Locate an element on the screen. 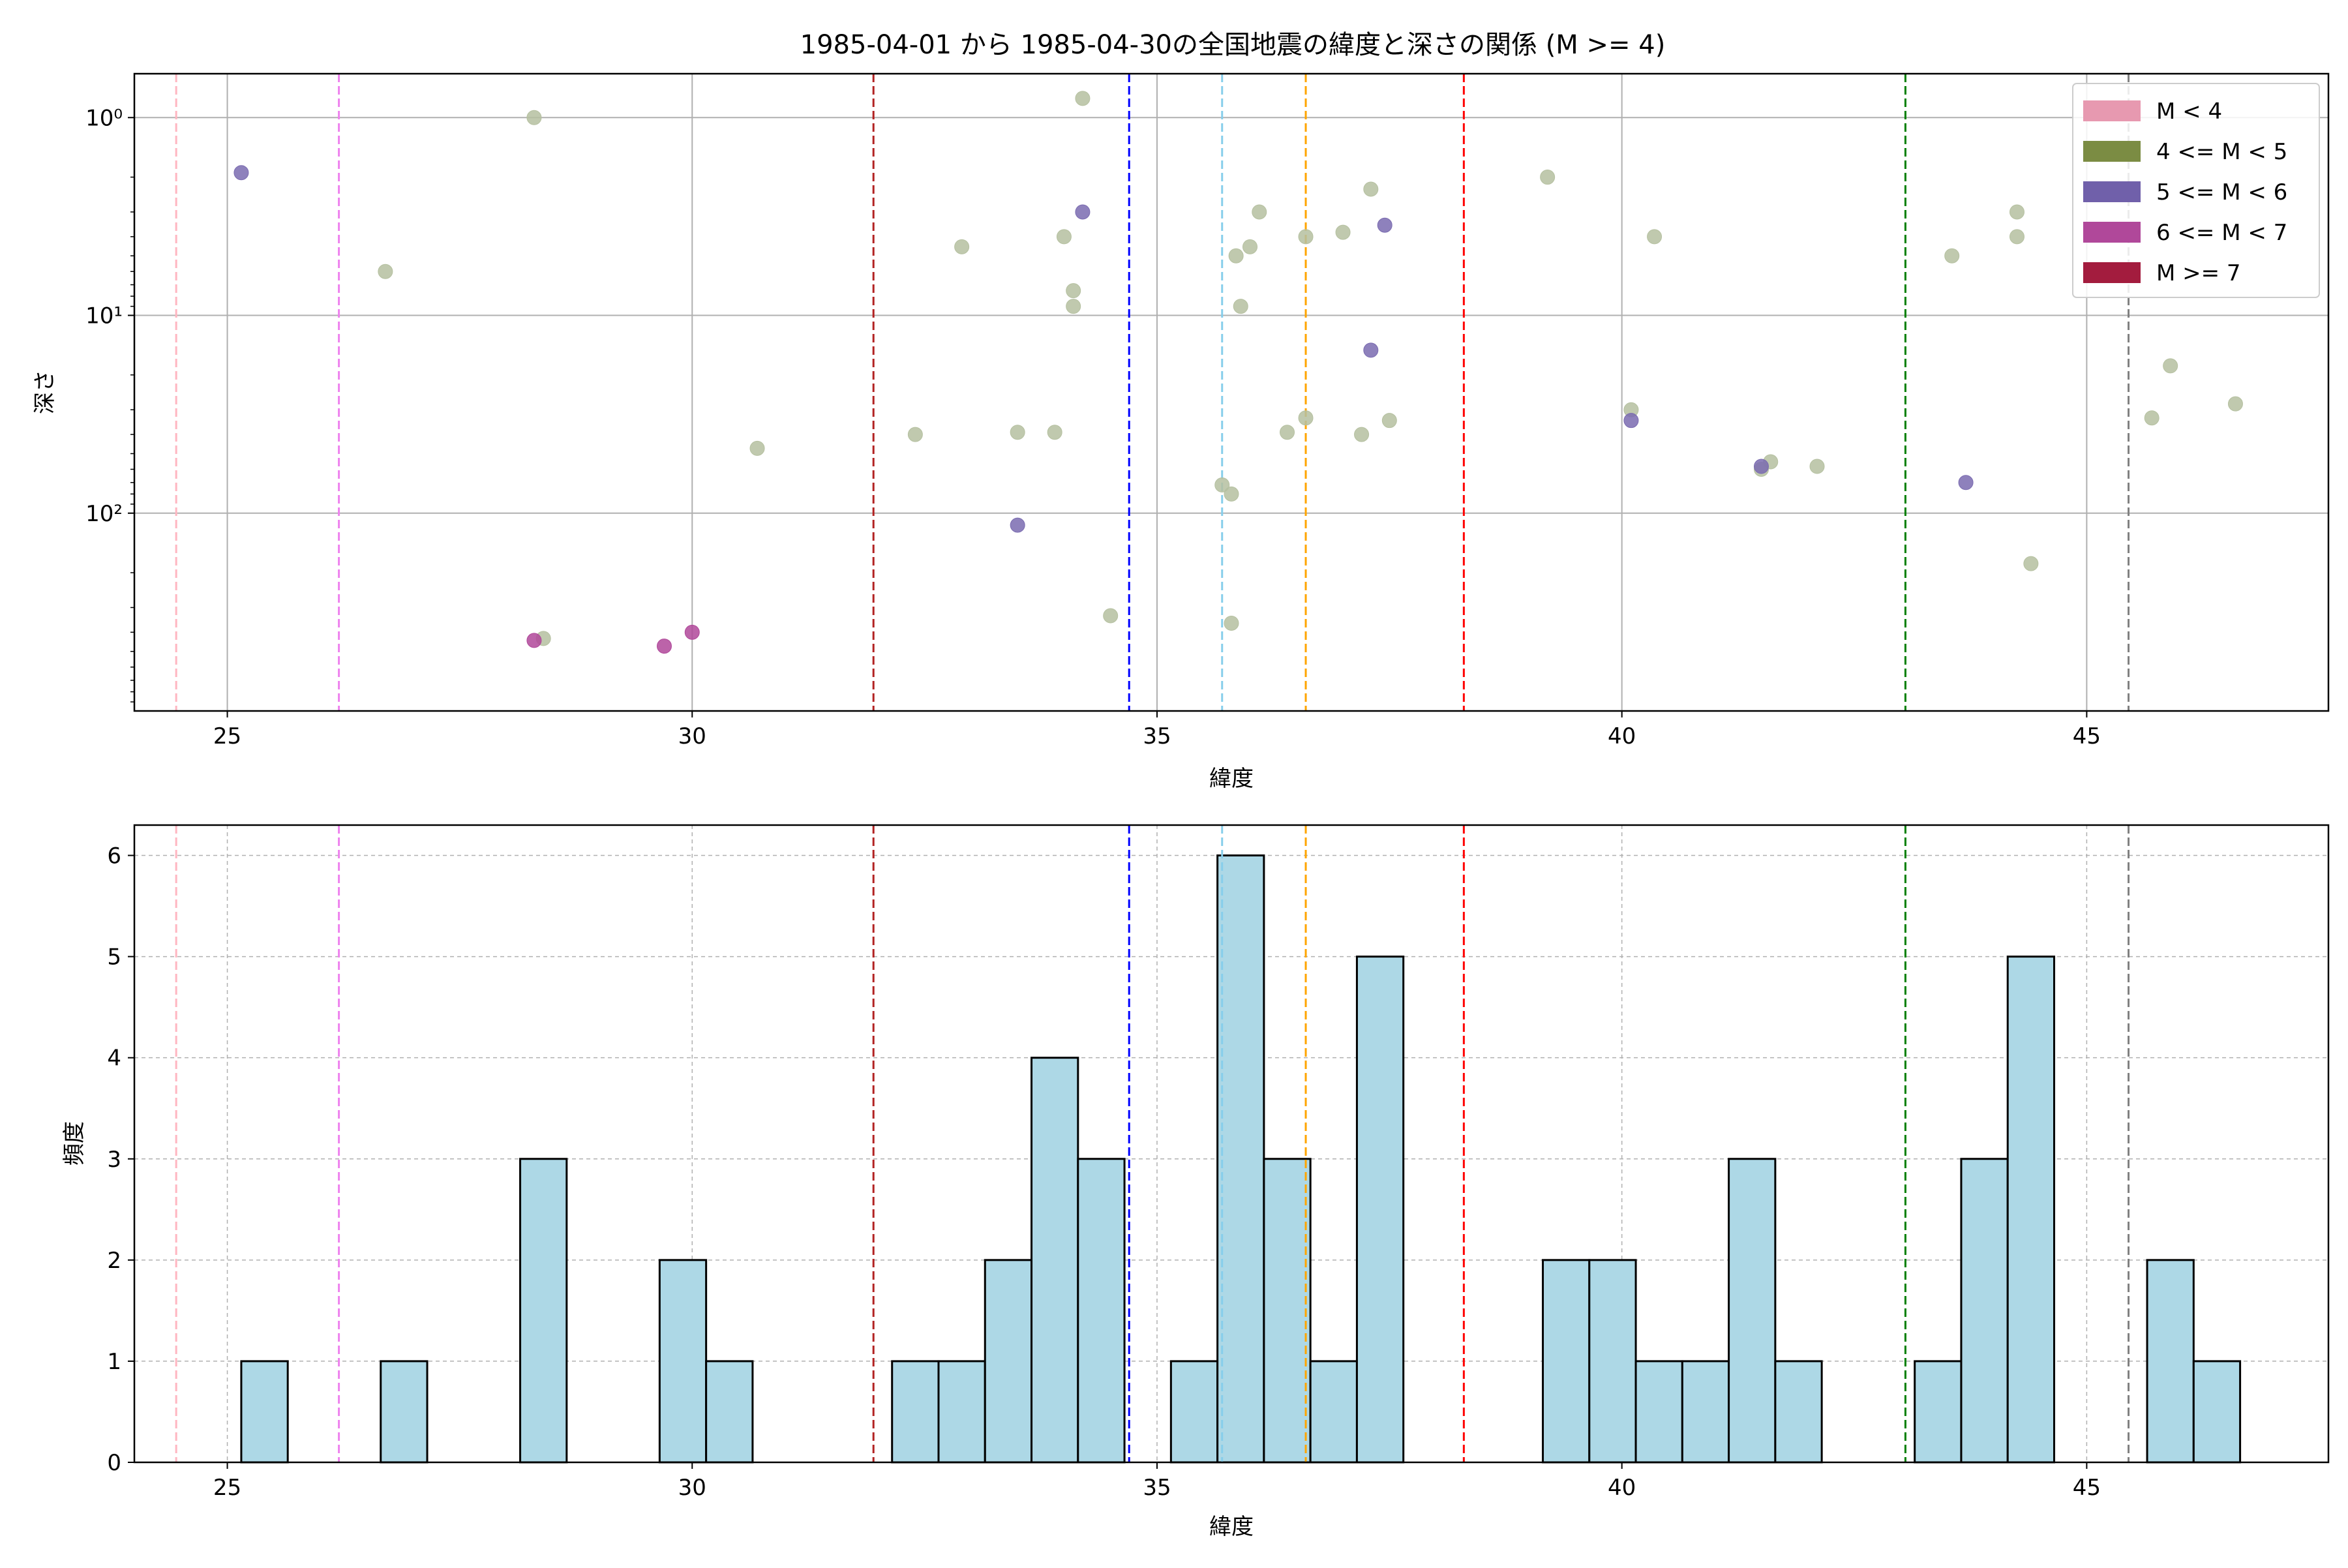 Image resolution: width=2348 pixels, height=1568 pixels. legend-box is located at coordinates (2196, 190).